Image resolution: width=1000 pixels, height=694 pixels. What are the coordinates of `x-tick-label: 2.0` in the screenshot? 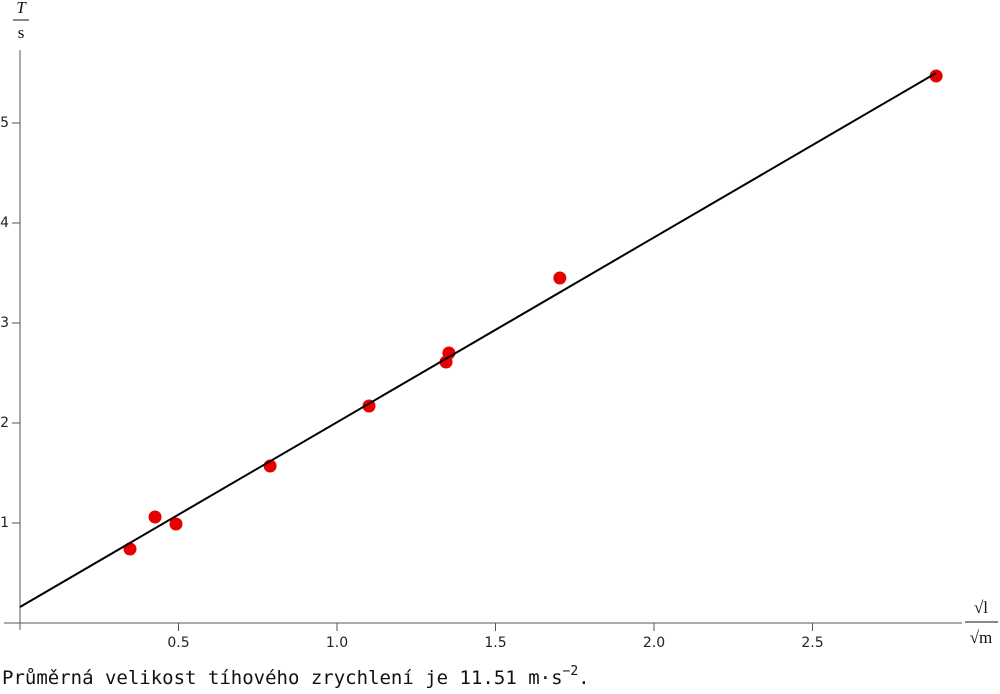 It's located at (654, 643).